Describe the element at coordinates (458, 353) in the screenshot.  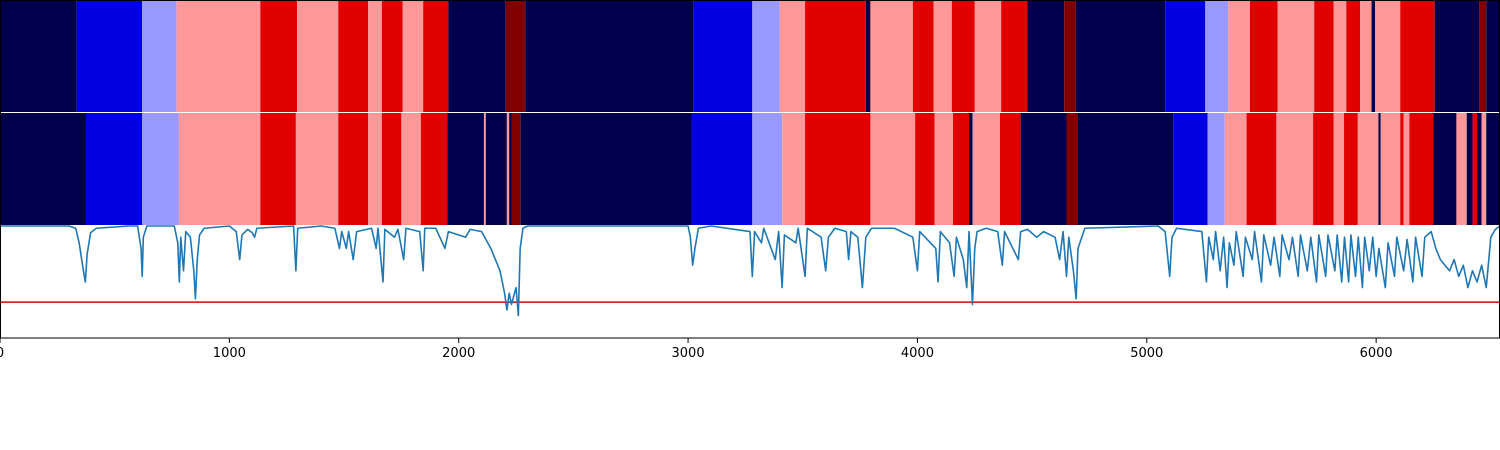
I see `x-tick-label: 2000` at that location.